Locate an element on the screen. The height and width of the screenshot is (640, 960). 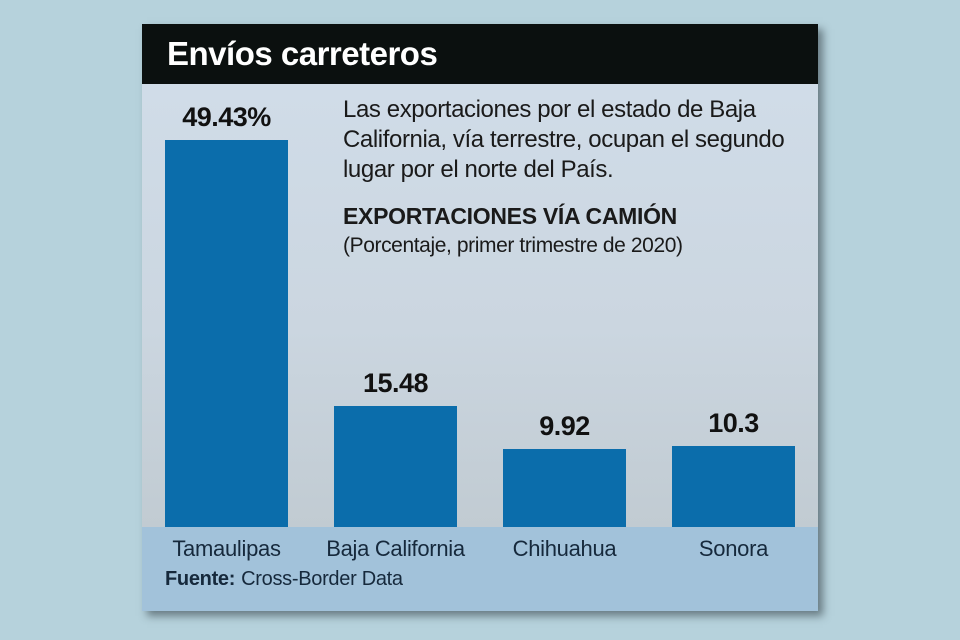
header-bar: Envíos carreteros is located at coordinates (480, 54).